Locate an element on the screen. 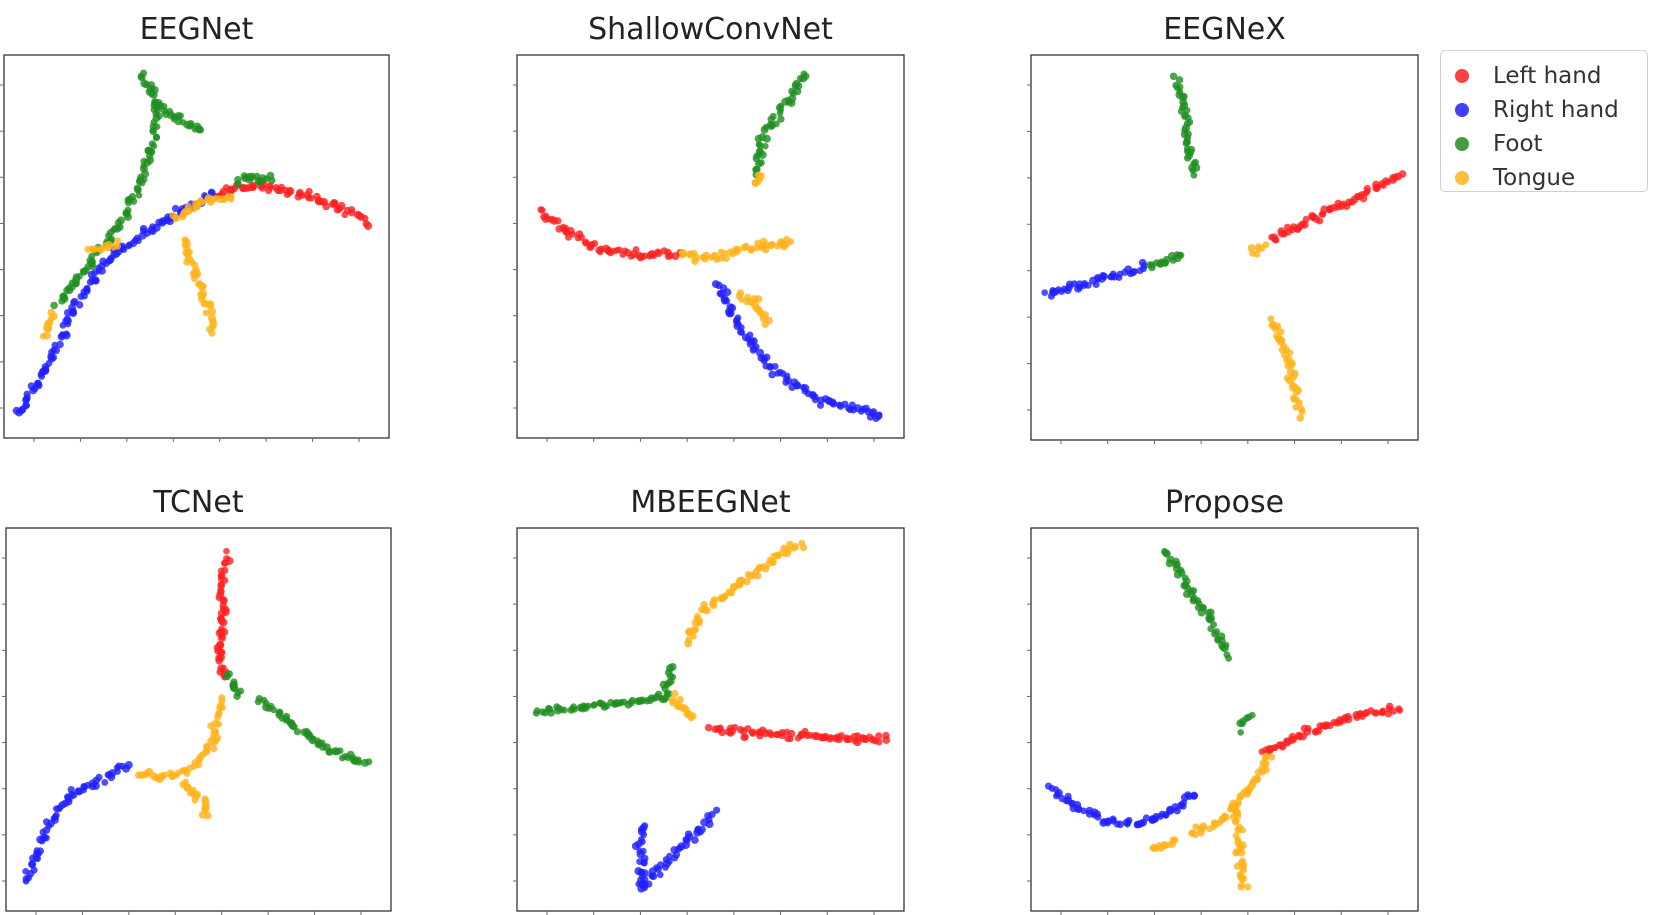  legend-marker-left-hand is located at coordinates (1462, 76).